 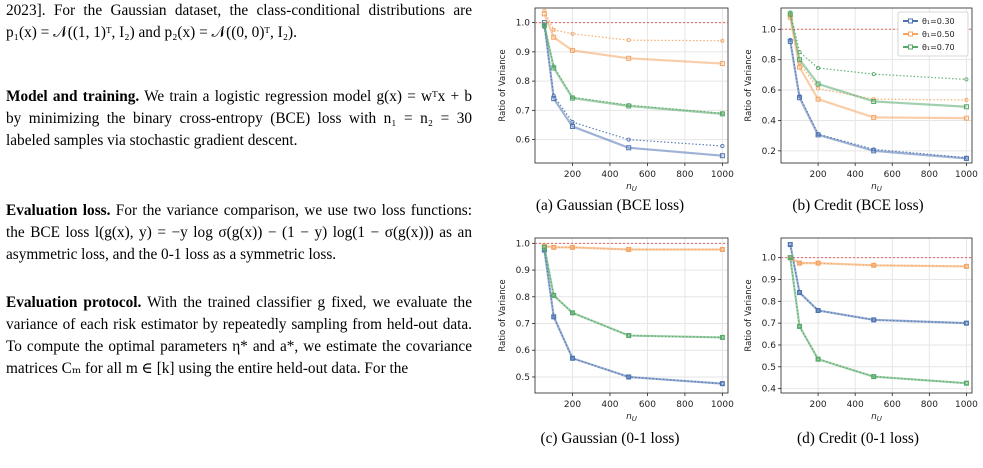 What do you see at coordinates (933, 34) in the screenshot?
I see `legend-box` at bounding box center [933, 34].